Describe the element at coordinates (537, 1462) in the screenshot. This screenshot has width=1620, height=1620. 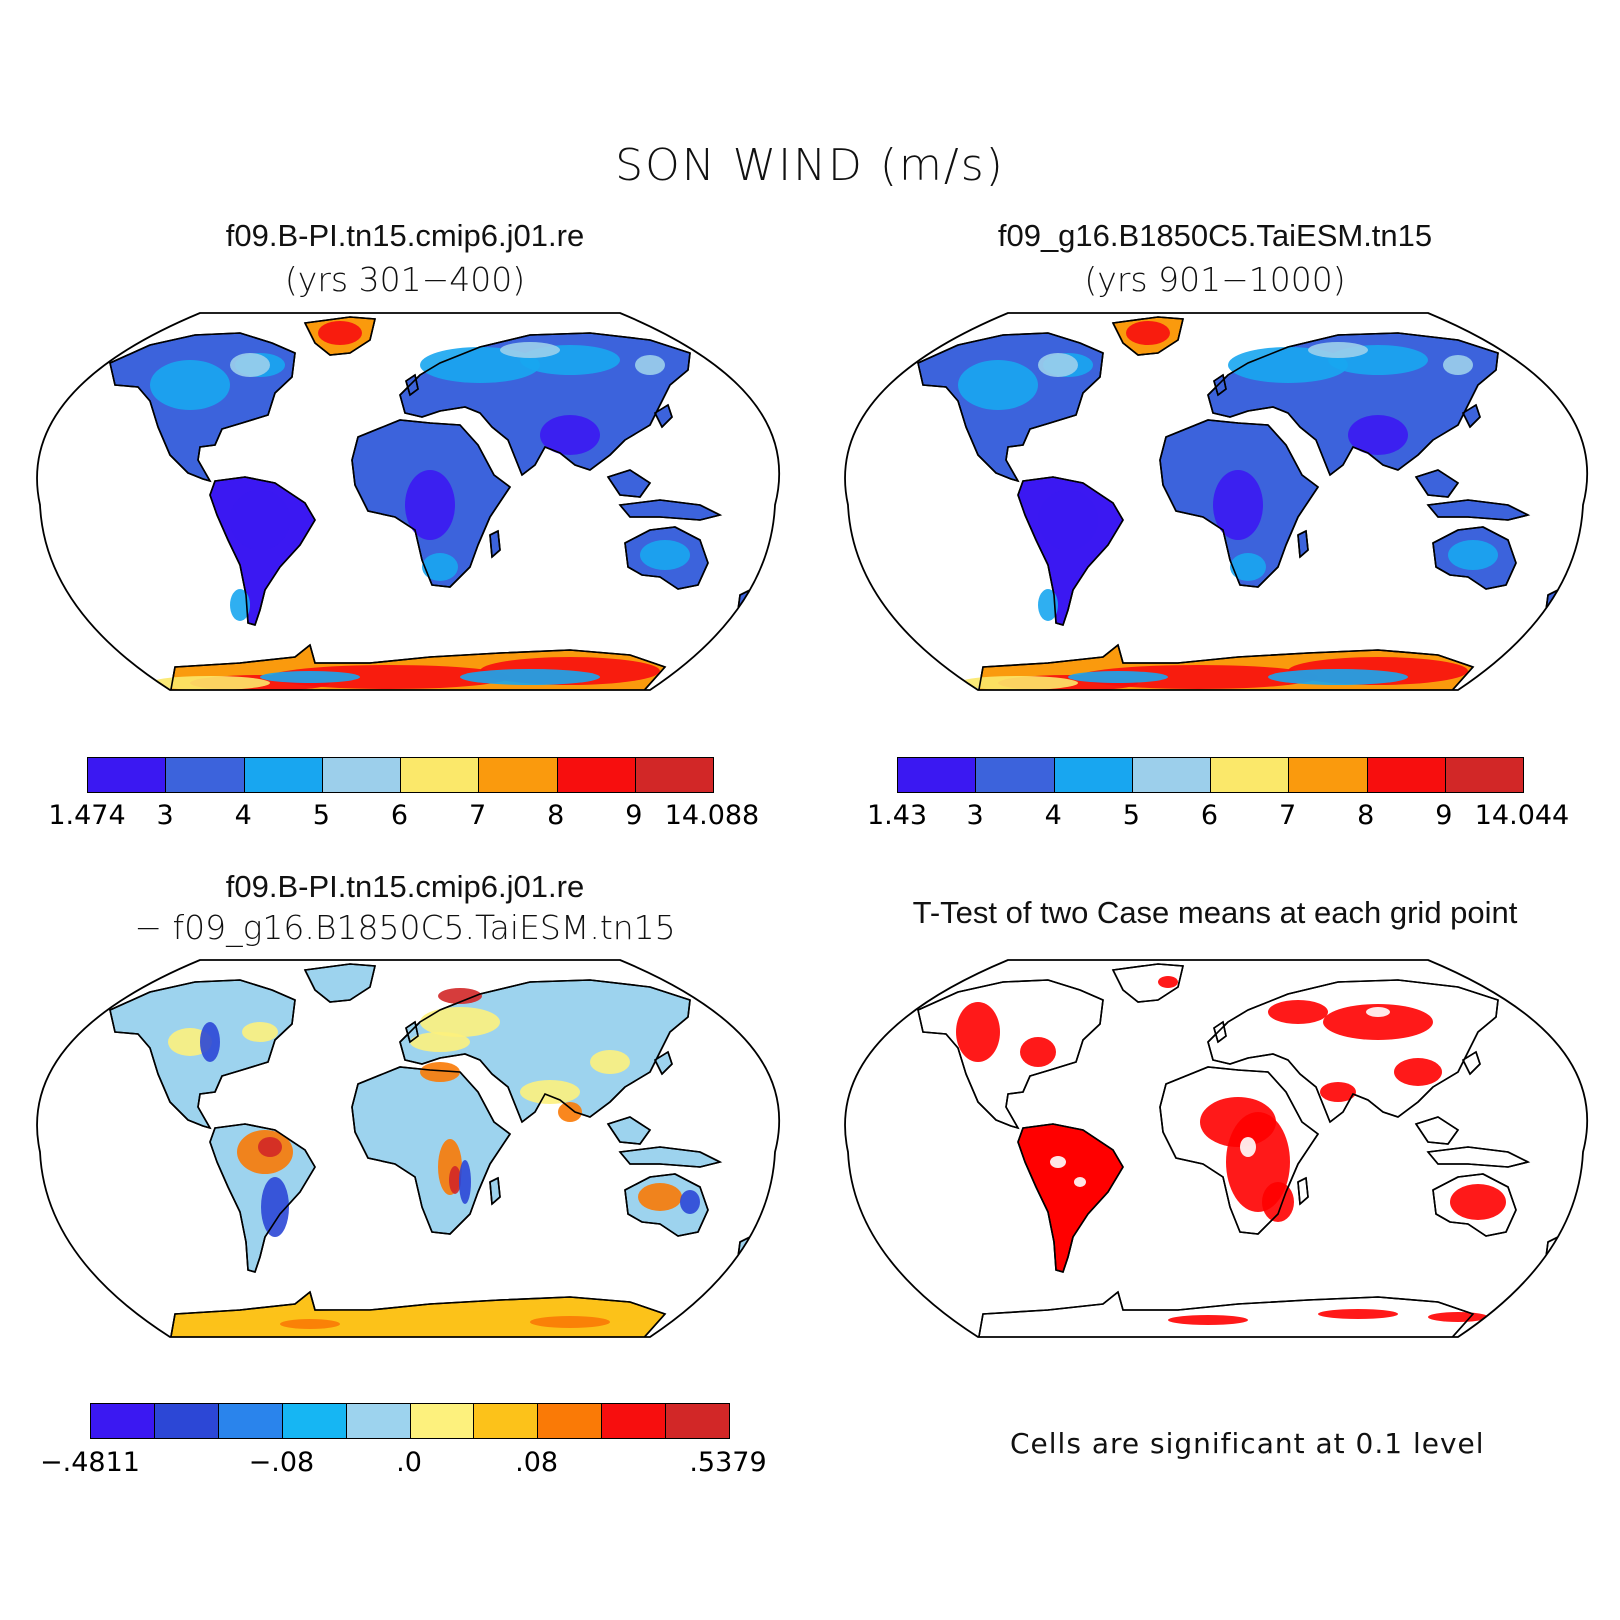
I see `colorbar-tick-label: .08` at that location.